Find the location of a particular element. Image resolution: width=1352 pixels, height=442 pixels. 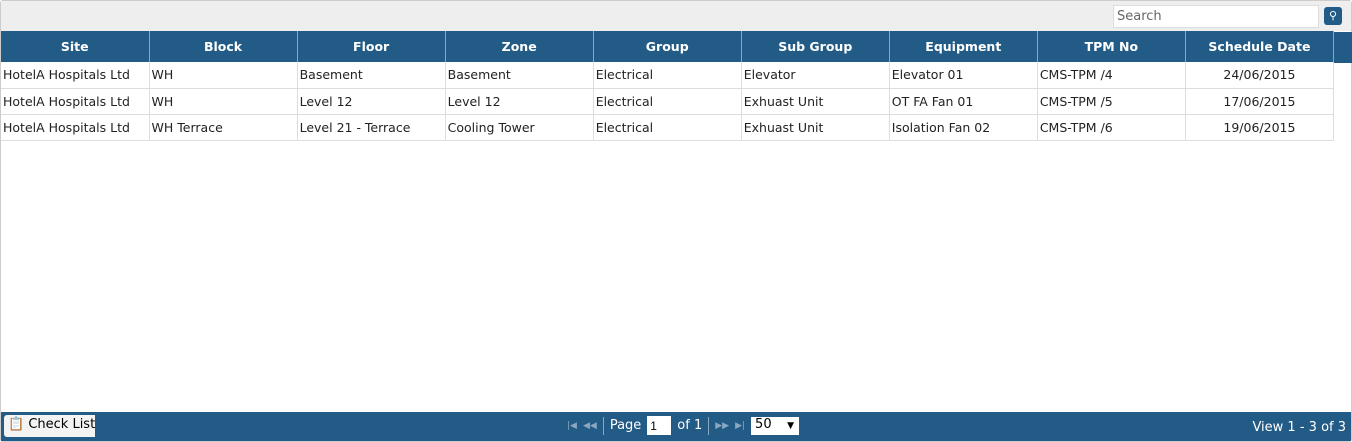

table-cell: Level 21 - Terrace is located at coordinates (371, 127).